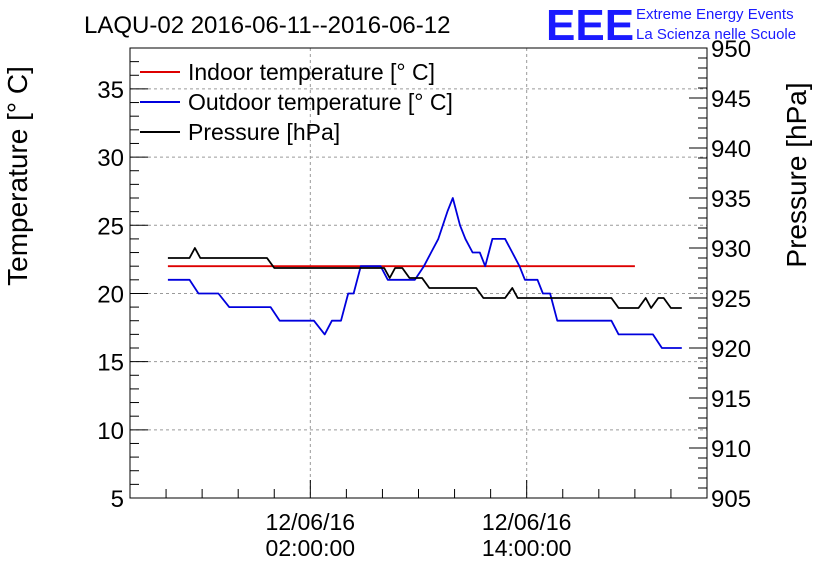  What do you see at coordinates (716, 34) in the screenshot?
I see `logo-line-2: La Scienza nelle Scuole` at bounding box center [716, 34].